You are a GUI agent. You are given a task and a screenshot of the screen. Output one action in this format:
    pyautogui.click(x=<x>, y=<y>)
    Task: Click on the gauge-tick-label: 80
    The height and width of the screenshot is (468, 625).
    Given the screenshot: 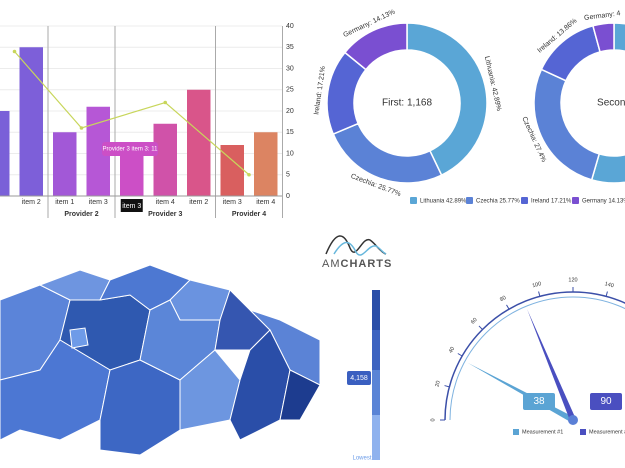 What is the action you would take?
    pyautogui.click(x=503, y=299)
    